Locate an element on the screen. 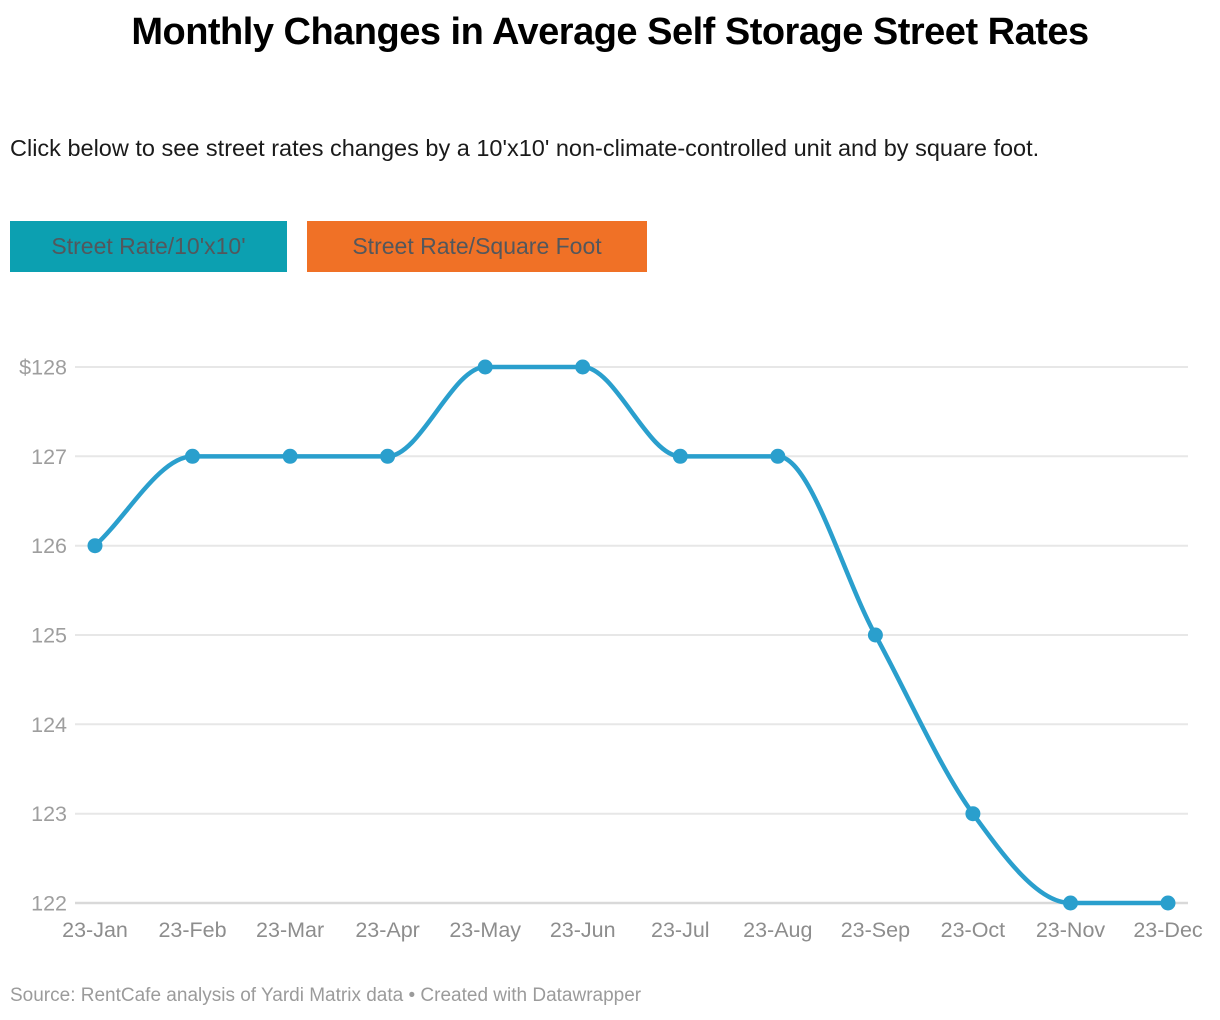 The width and height of the screenshot is (1220, 1020). svg-text: 23-Dec is located at coordinates (1168, 930).